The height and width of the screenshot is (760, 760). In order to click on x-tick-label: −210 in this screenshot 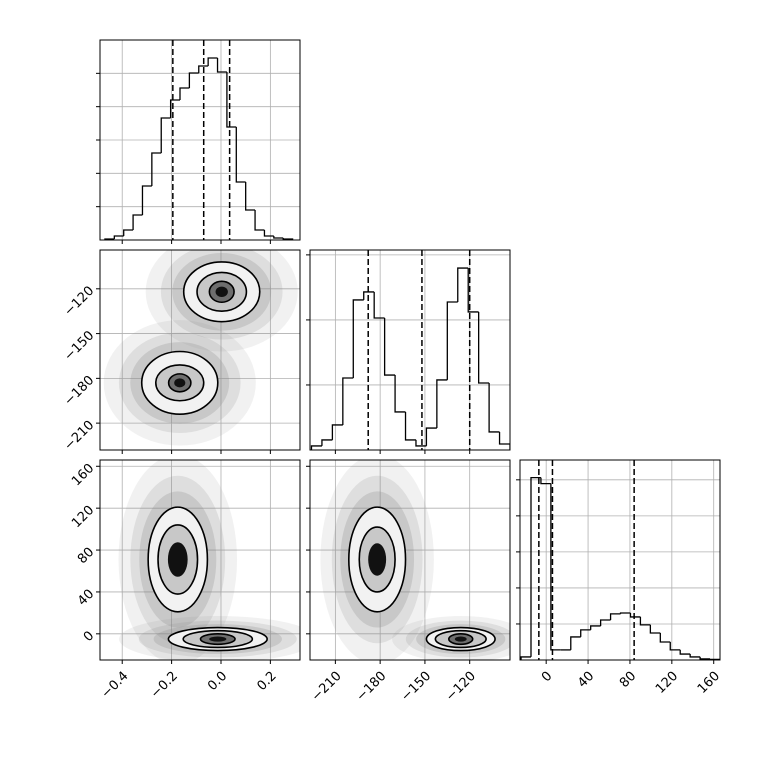, I will do `click(327, 687)`.